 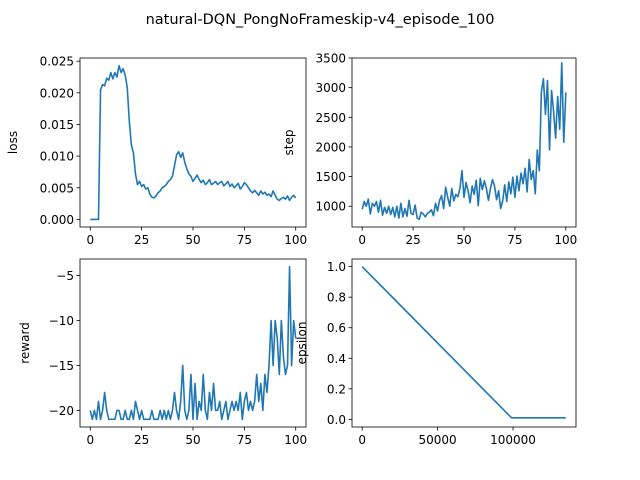 What do you see at coordinates (336, 389) in the screenshot?
I see `epsilon-ytick-label: 0.2` at bounding box center [336, 389].